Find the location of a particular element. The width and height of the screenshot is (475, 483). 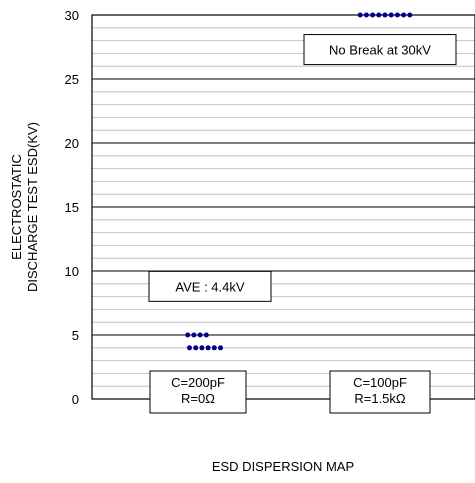

annotation-text: No Break at 30kV is located at coordinates (380, 50).